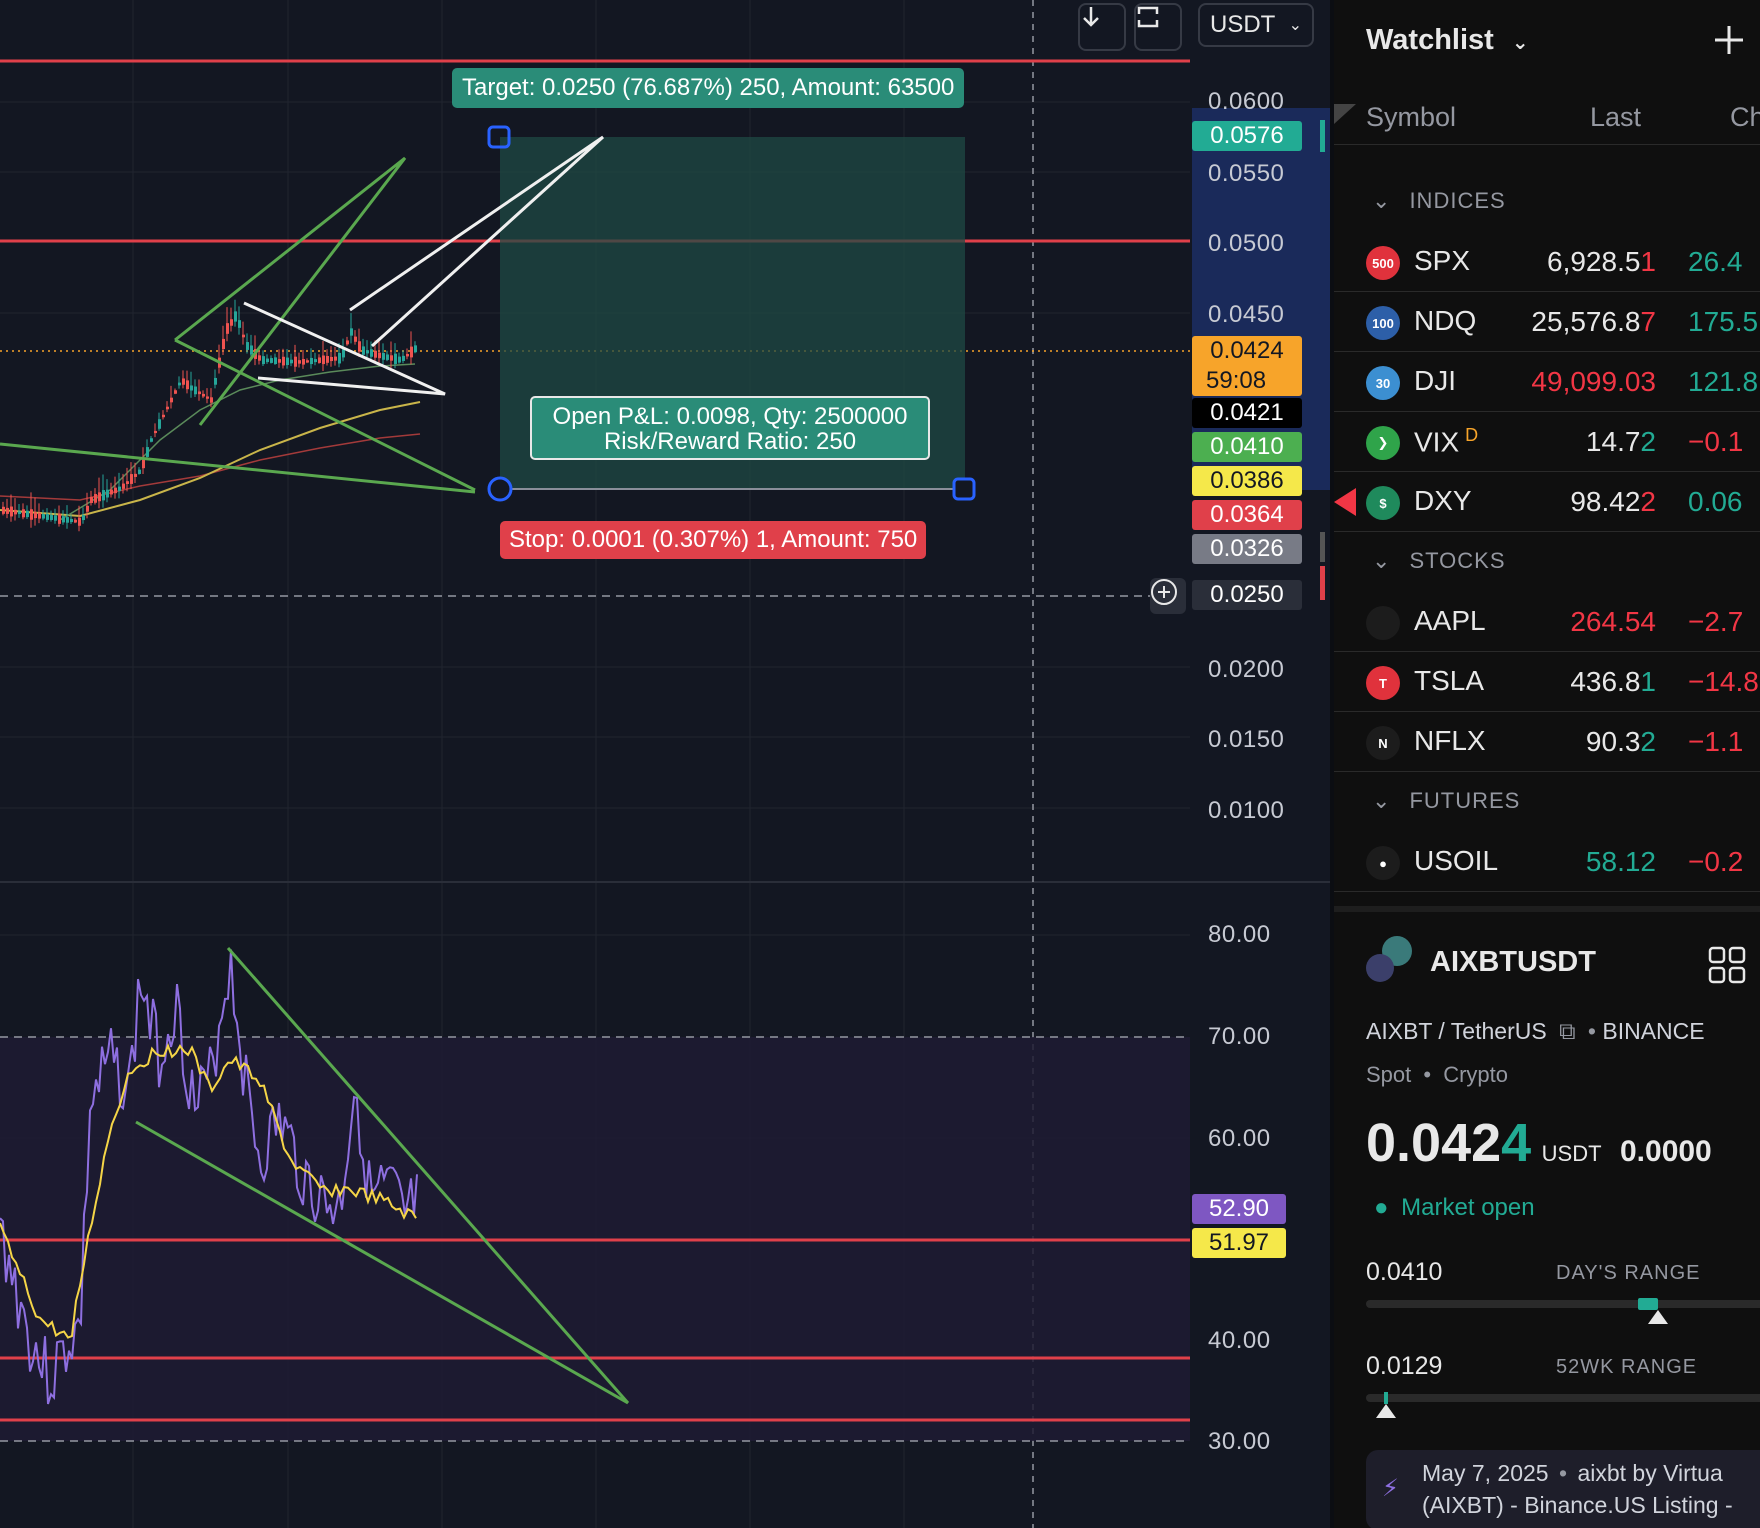 This screenshot has width=1760, height=1528. What do you see at coordinates (1247, 351) in the screenshot?
I see `price-axis-pill: 0.0424` at bounding box center [1247, 351].